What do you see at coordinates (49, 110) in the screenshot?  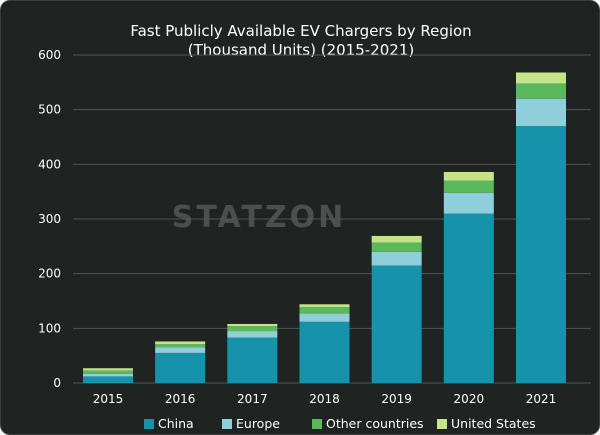 I see `y-tick-label: 500` at bounding box center [49, 110].